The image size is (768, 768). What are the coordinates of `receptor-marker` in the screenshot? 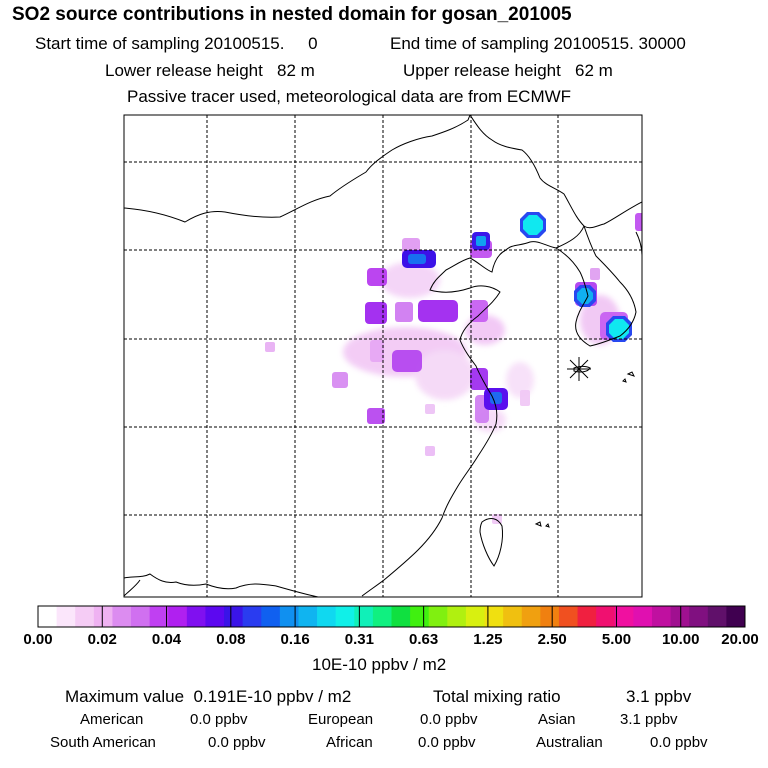 It's located at (579, 369).